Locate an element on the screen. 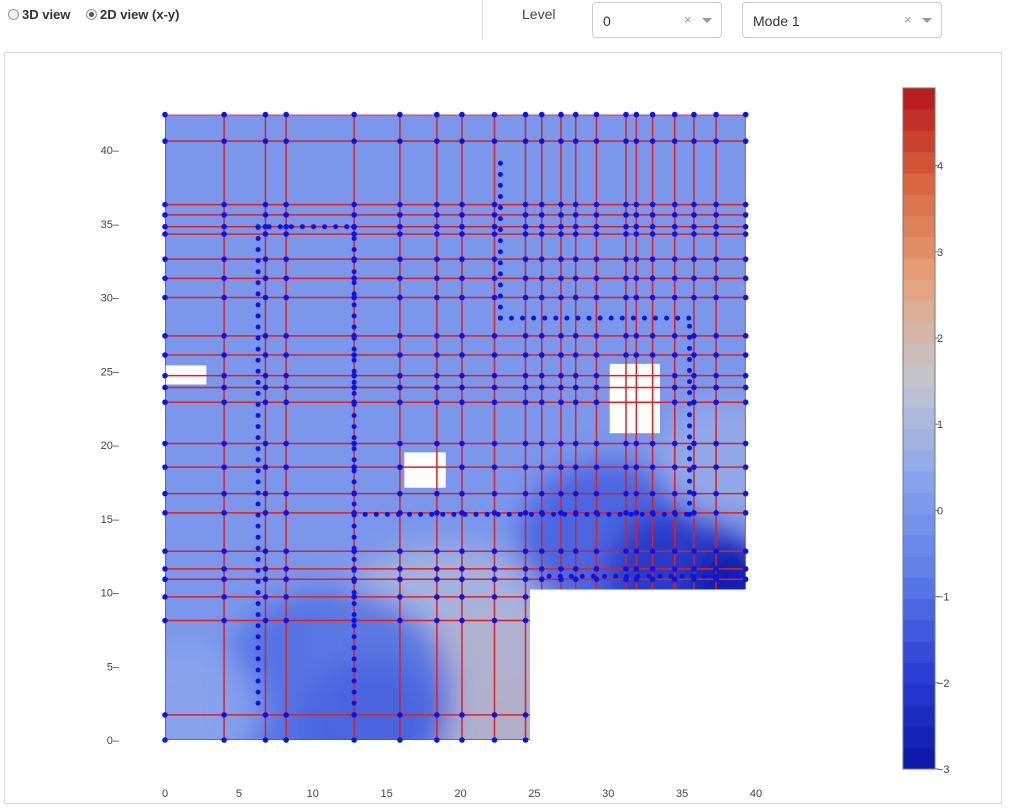 The image size is (1019, 809). mode-clear-icon: × is located at coordinates (908, 19).